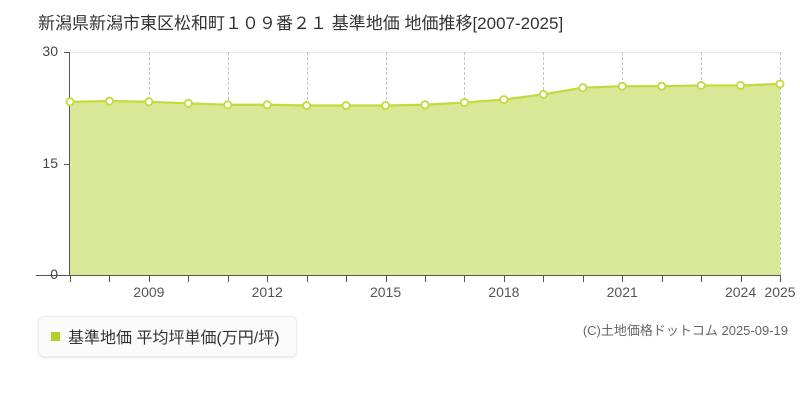 The width and height of the screenshot is (800, 400). I want to click on x-tick-label: 2018, so click(504, 292).